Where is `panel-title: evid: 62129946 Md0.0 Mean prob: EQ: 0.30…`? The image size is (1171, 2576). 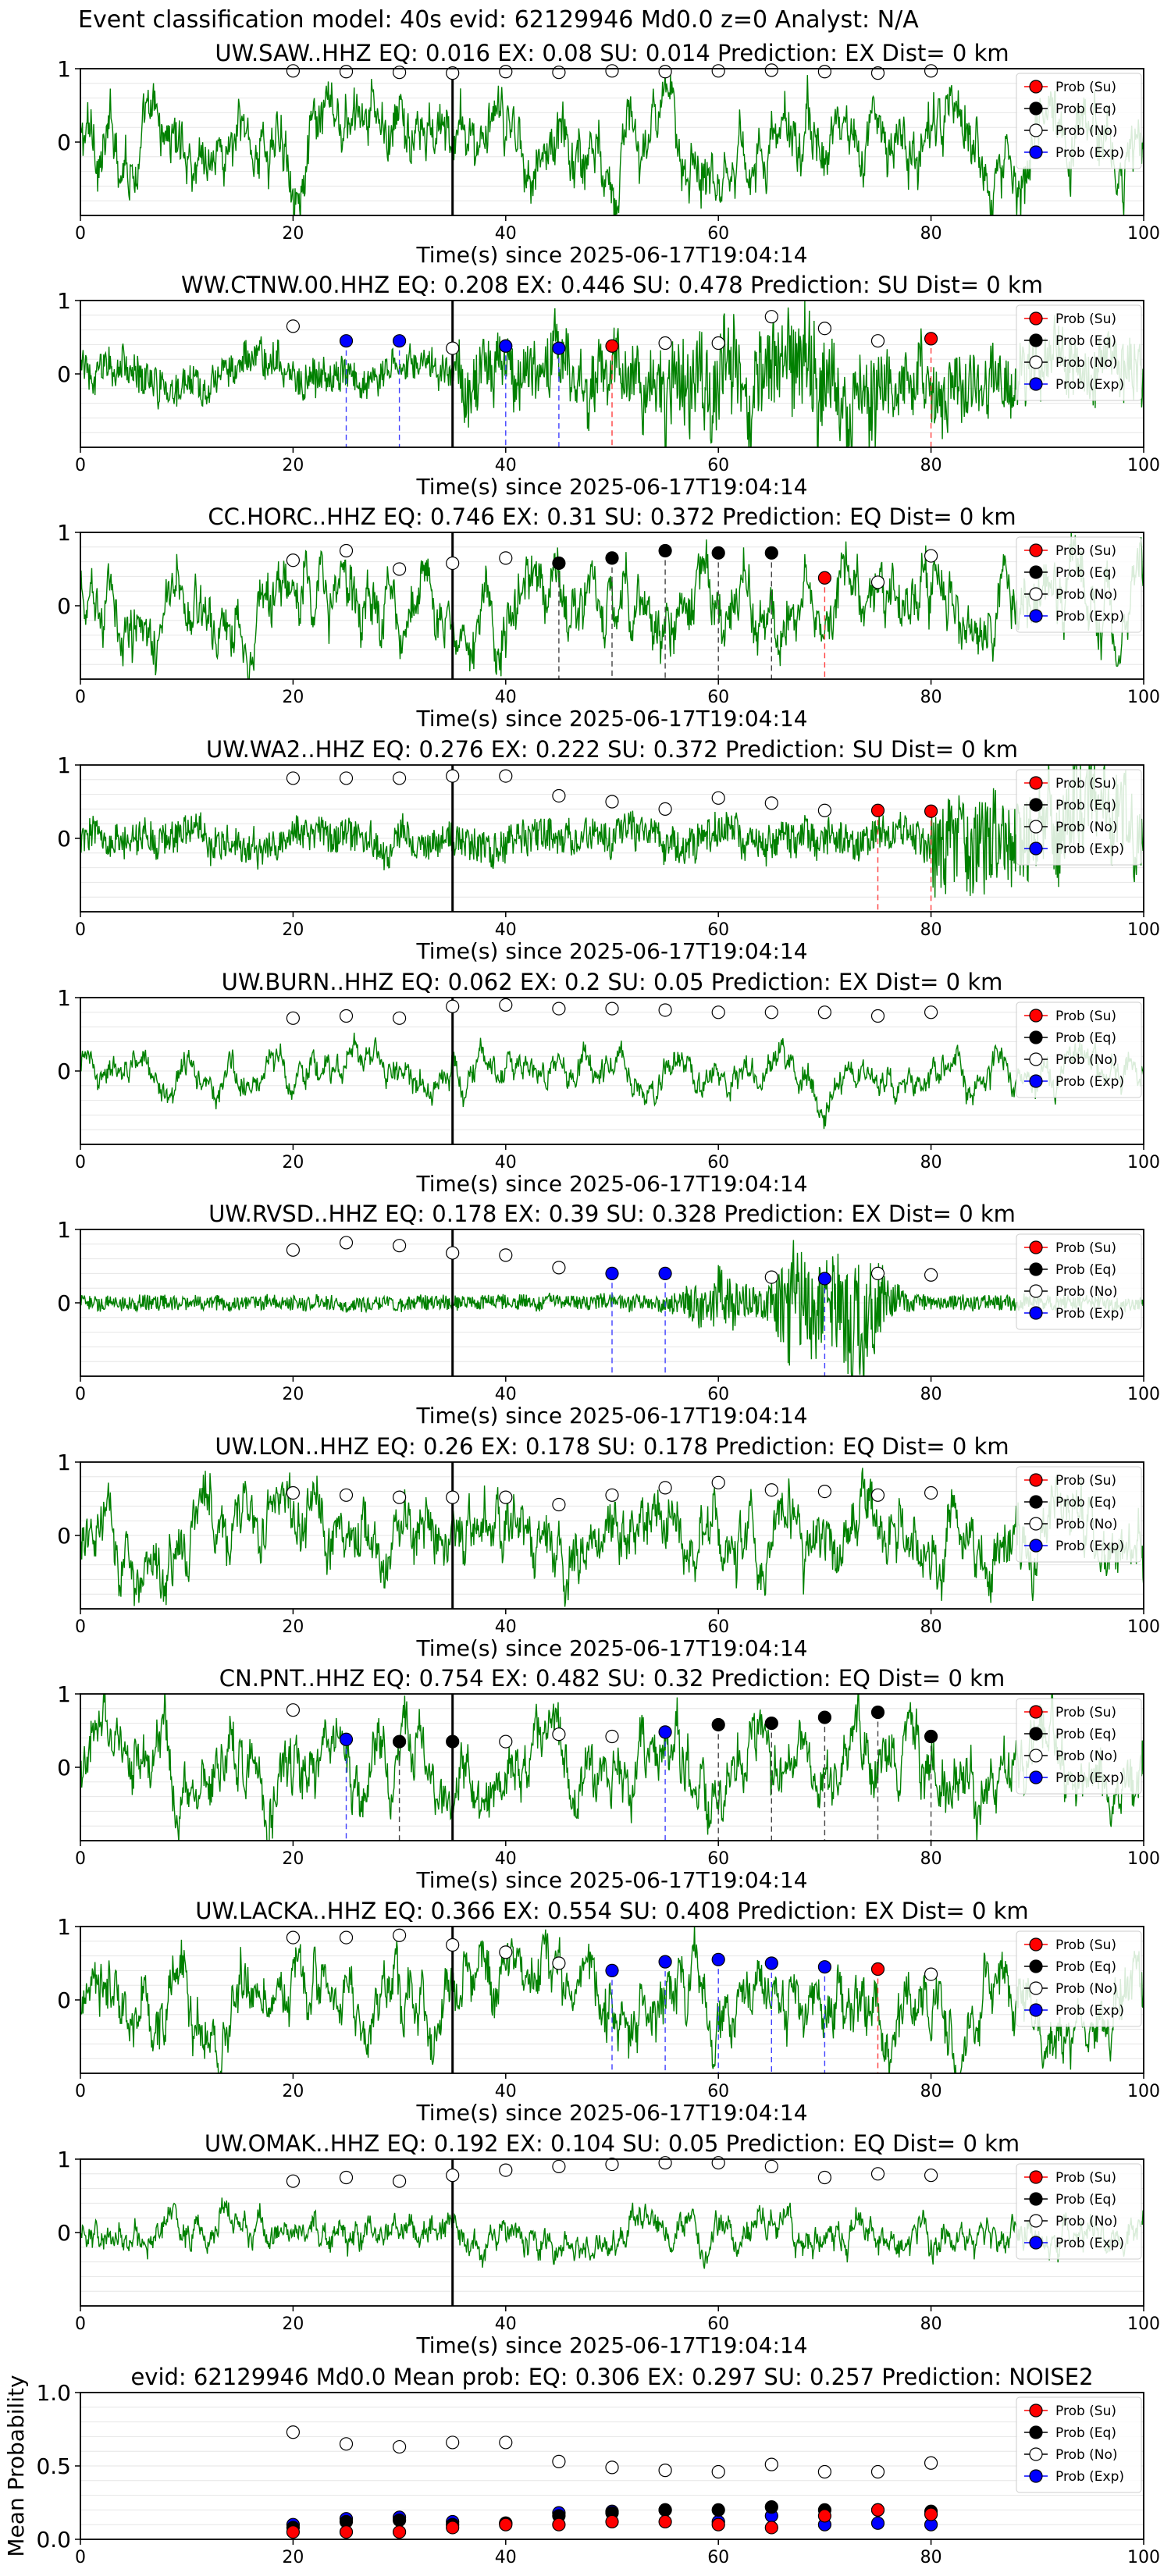
panel-title: evid: 62129946 Md0.0 Mean prob: EQ: 0.30… is located at coordinates (611, 2377).